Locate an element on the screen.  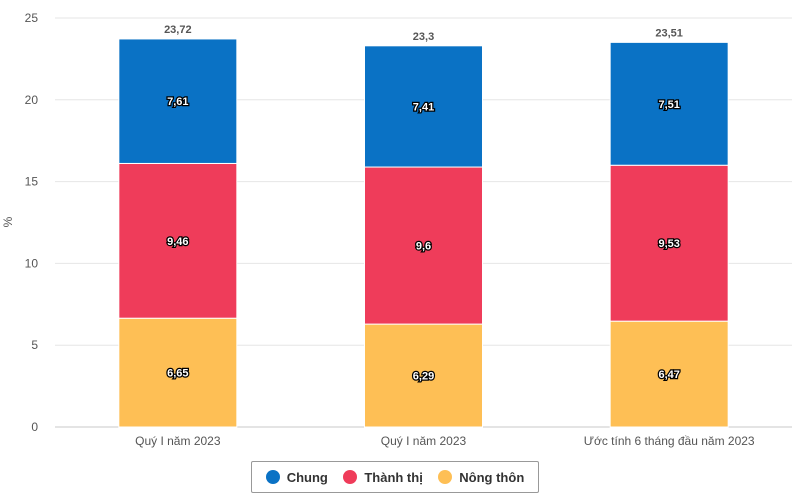
y-tick-label: 5 is located at coordinates (34, 345).